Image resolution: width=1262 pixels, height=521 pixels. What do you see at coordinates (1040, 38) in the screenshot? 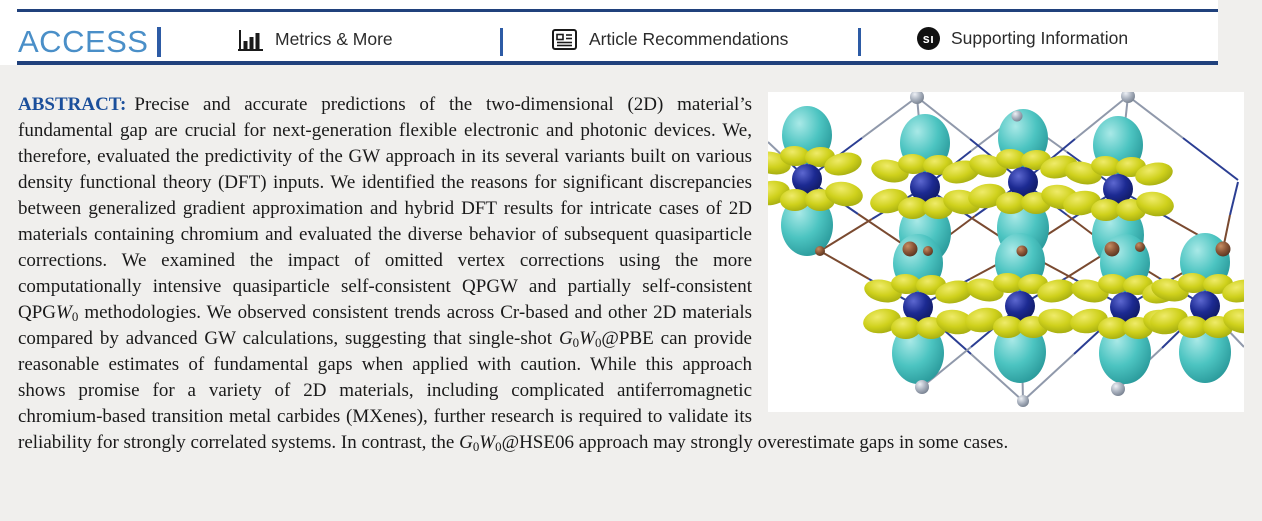
I see `supporting-information-label: Supporting Information` at bounding box center [1040, 38].